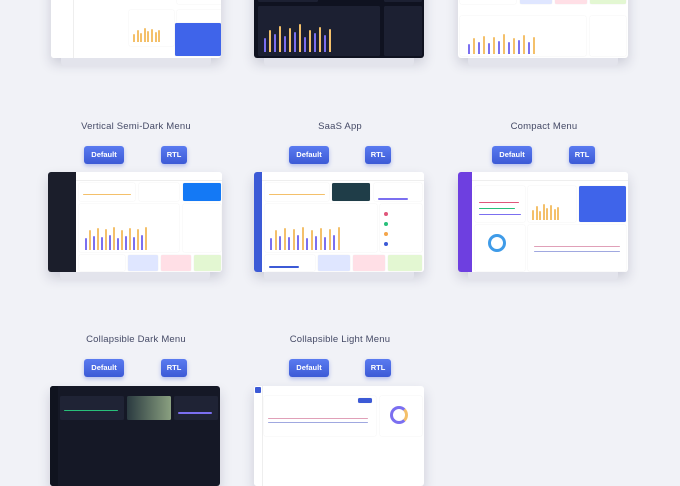  I want to click on preview-title: Collapsible Light Menu, so click(340, 339).